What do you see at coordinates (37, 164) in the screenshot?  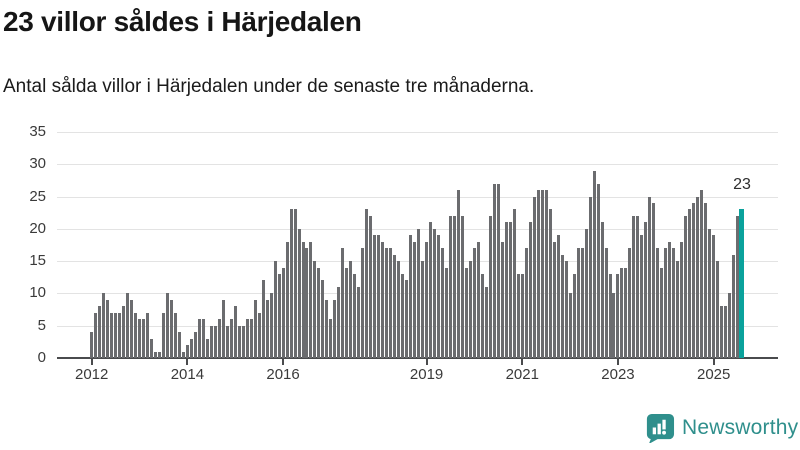 I see `y-tick-label: 30` at bounding box center [37, 164].